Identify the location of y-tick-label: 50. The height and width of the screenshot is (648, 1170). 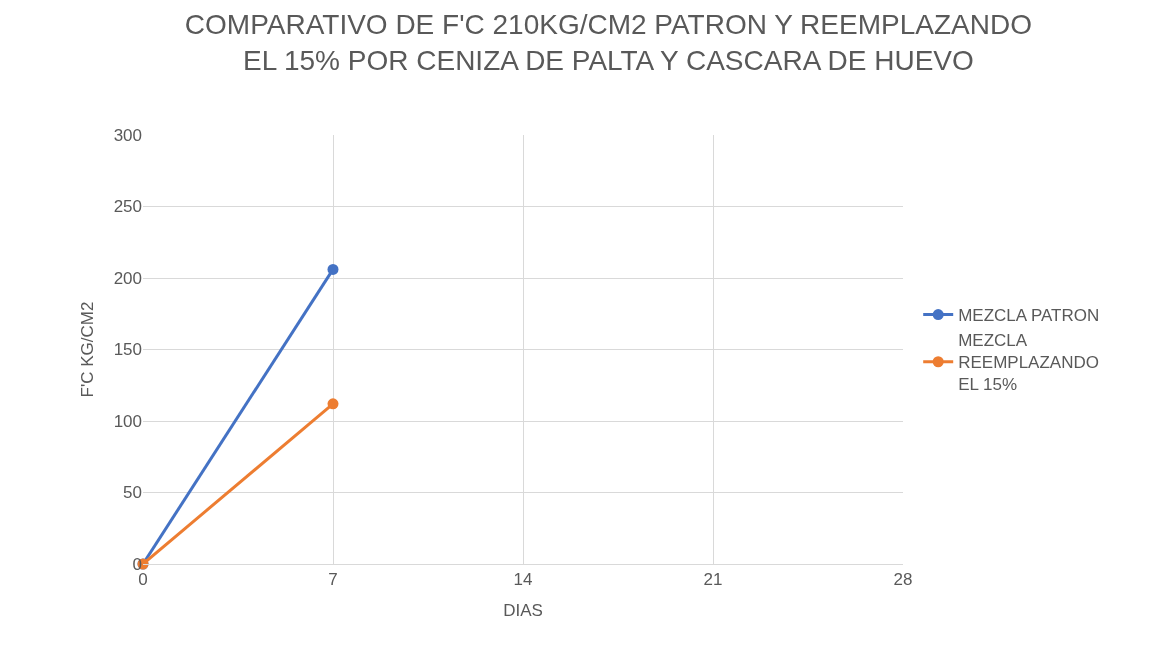
(132, 493).